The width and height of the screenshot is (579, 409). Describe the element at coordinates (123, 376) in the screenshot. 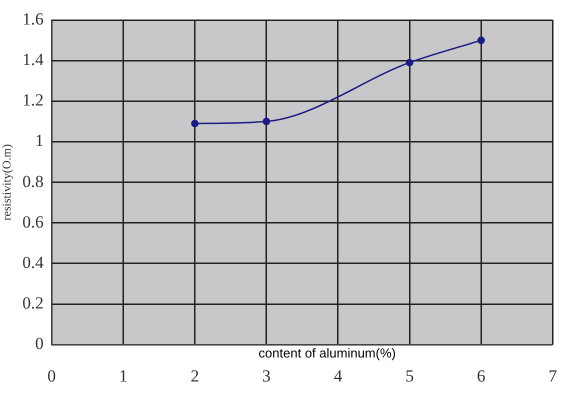

I see `x-tick-label: 1` at that location.